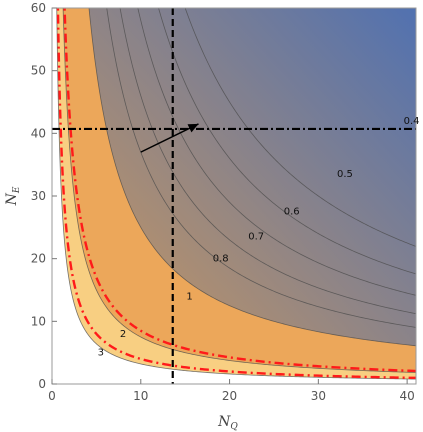 The image size is (423, 432). Describe the element at coordinates (345, 174) in the screenshot. I see `contour-label-0-5: 0.5` at that location.